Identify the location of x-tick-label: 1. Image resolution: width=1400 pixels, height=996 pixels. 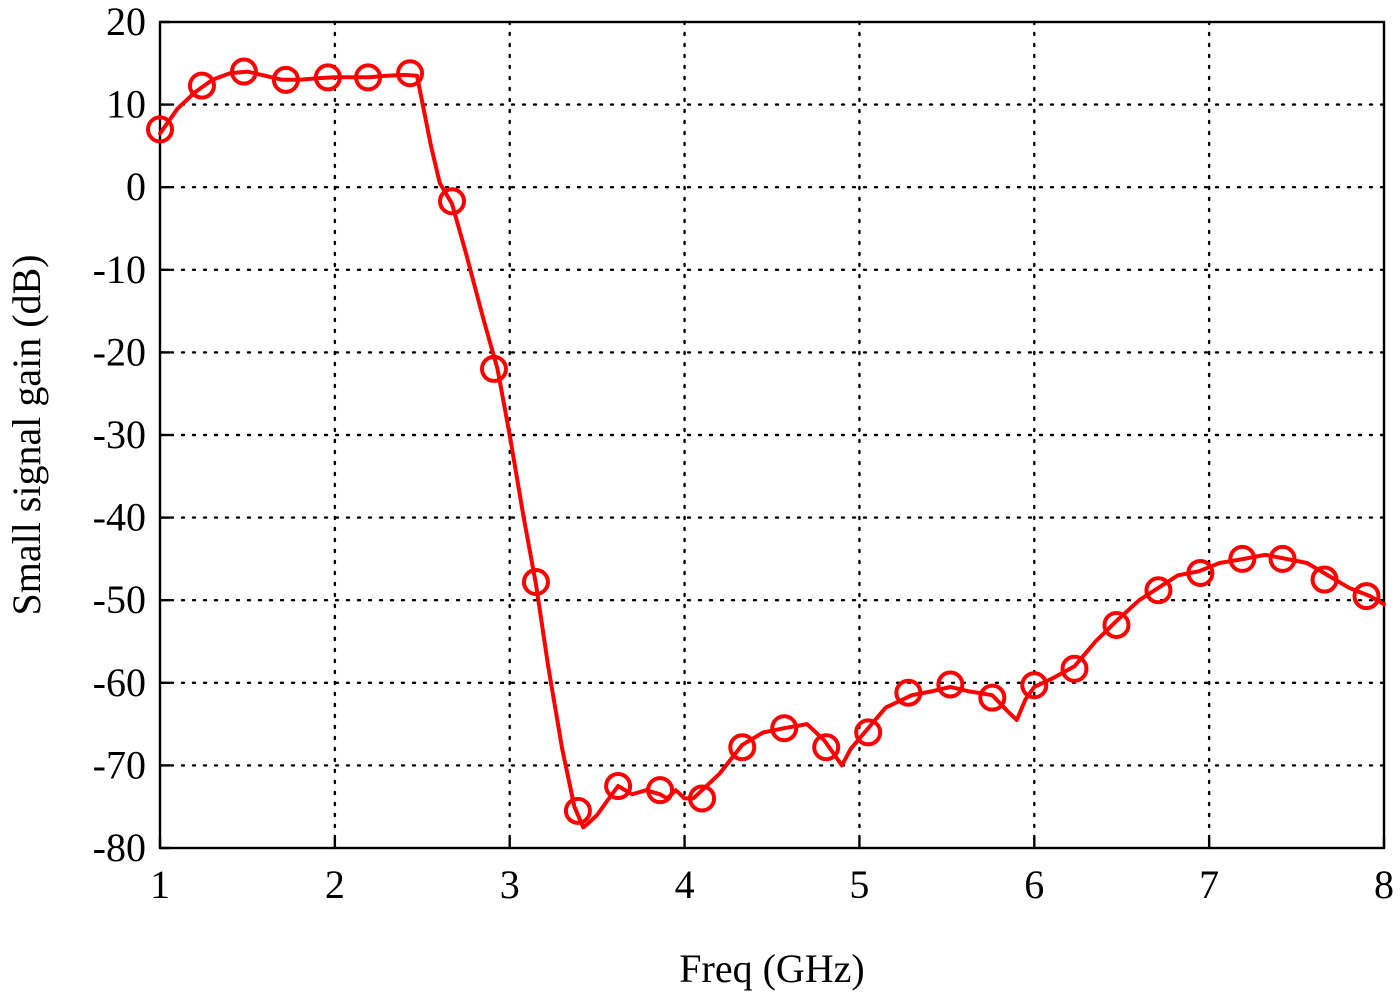
(160, 884).